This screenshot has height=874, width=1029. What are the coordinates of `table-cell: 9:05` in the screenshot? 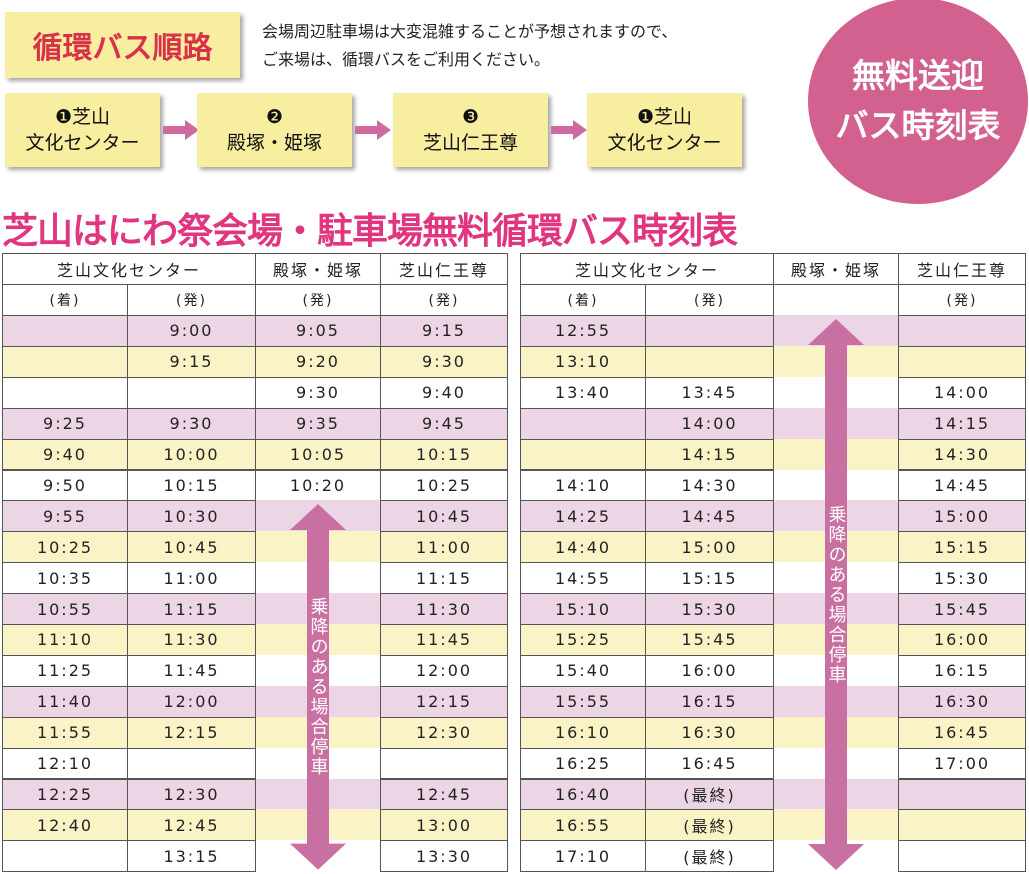 It's located at (318, 331).